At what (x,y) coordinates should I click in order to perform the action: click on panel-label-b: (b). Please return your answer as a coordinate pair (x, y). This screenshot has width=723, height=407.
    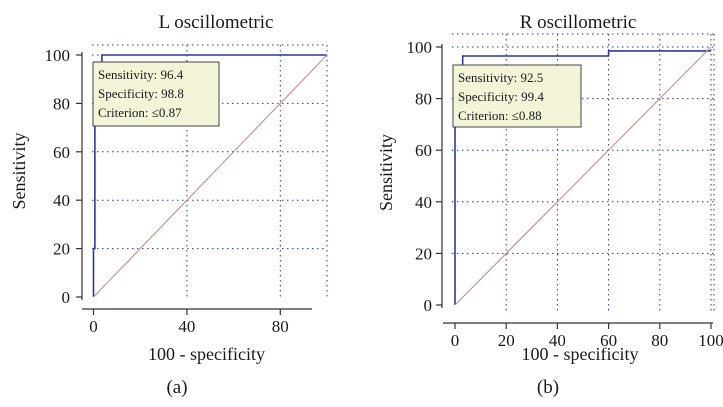
    Looking at the image, I should click on (548, 387).